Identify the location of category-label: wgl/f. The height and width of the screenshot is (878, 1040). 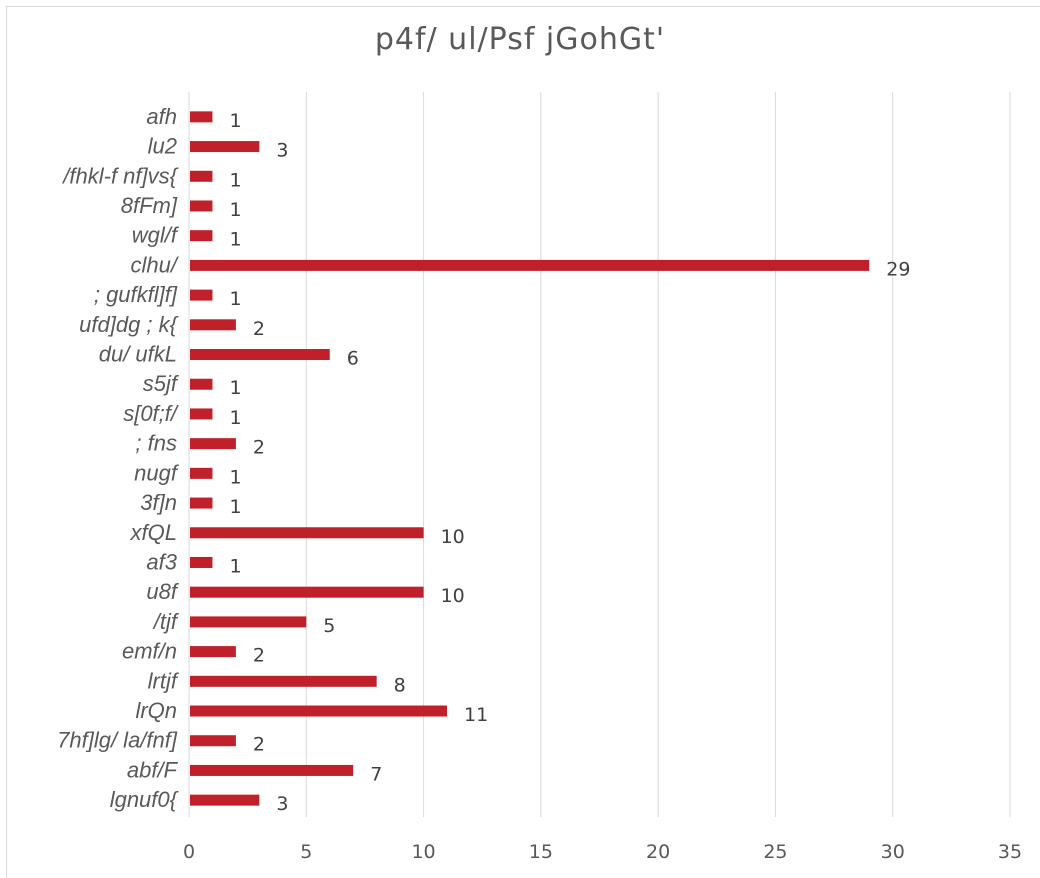
(156, 235).